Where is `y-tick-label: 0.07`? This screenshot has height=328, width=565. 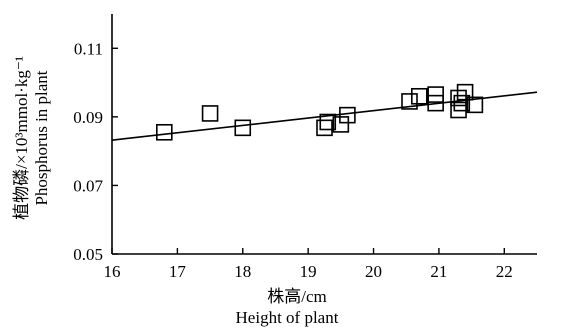
y-tick-label: 0.07 is located at coordinates (88, 185).